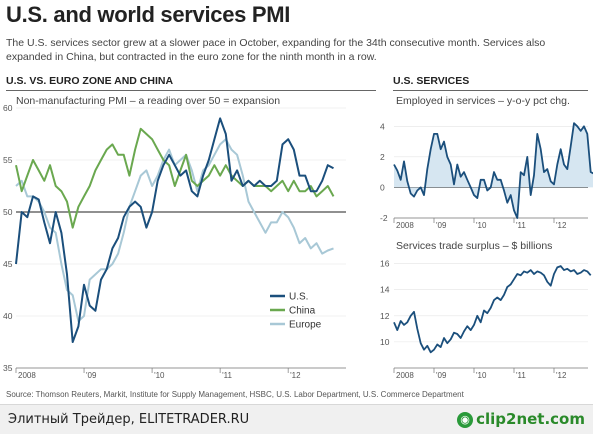  I want to click on y-tick-label: 55, so click(8, 160).